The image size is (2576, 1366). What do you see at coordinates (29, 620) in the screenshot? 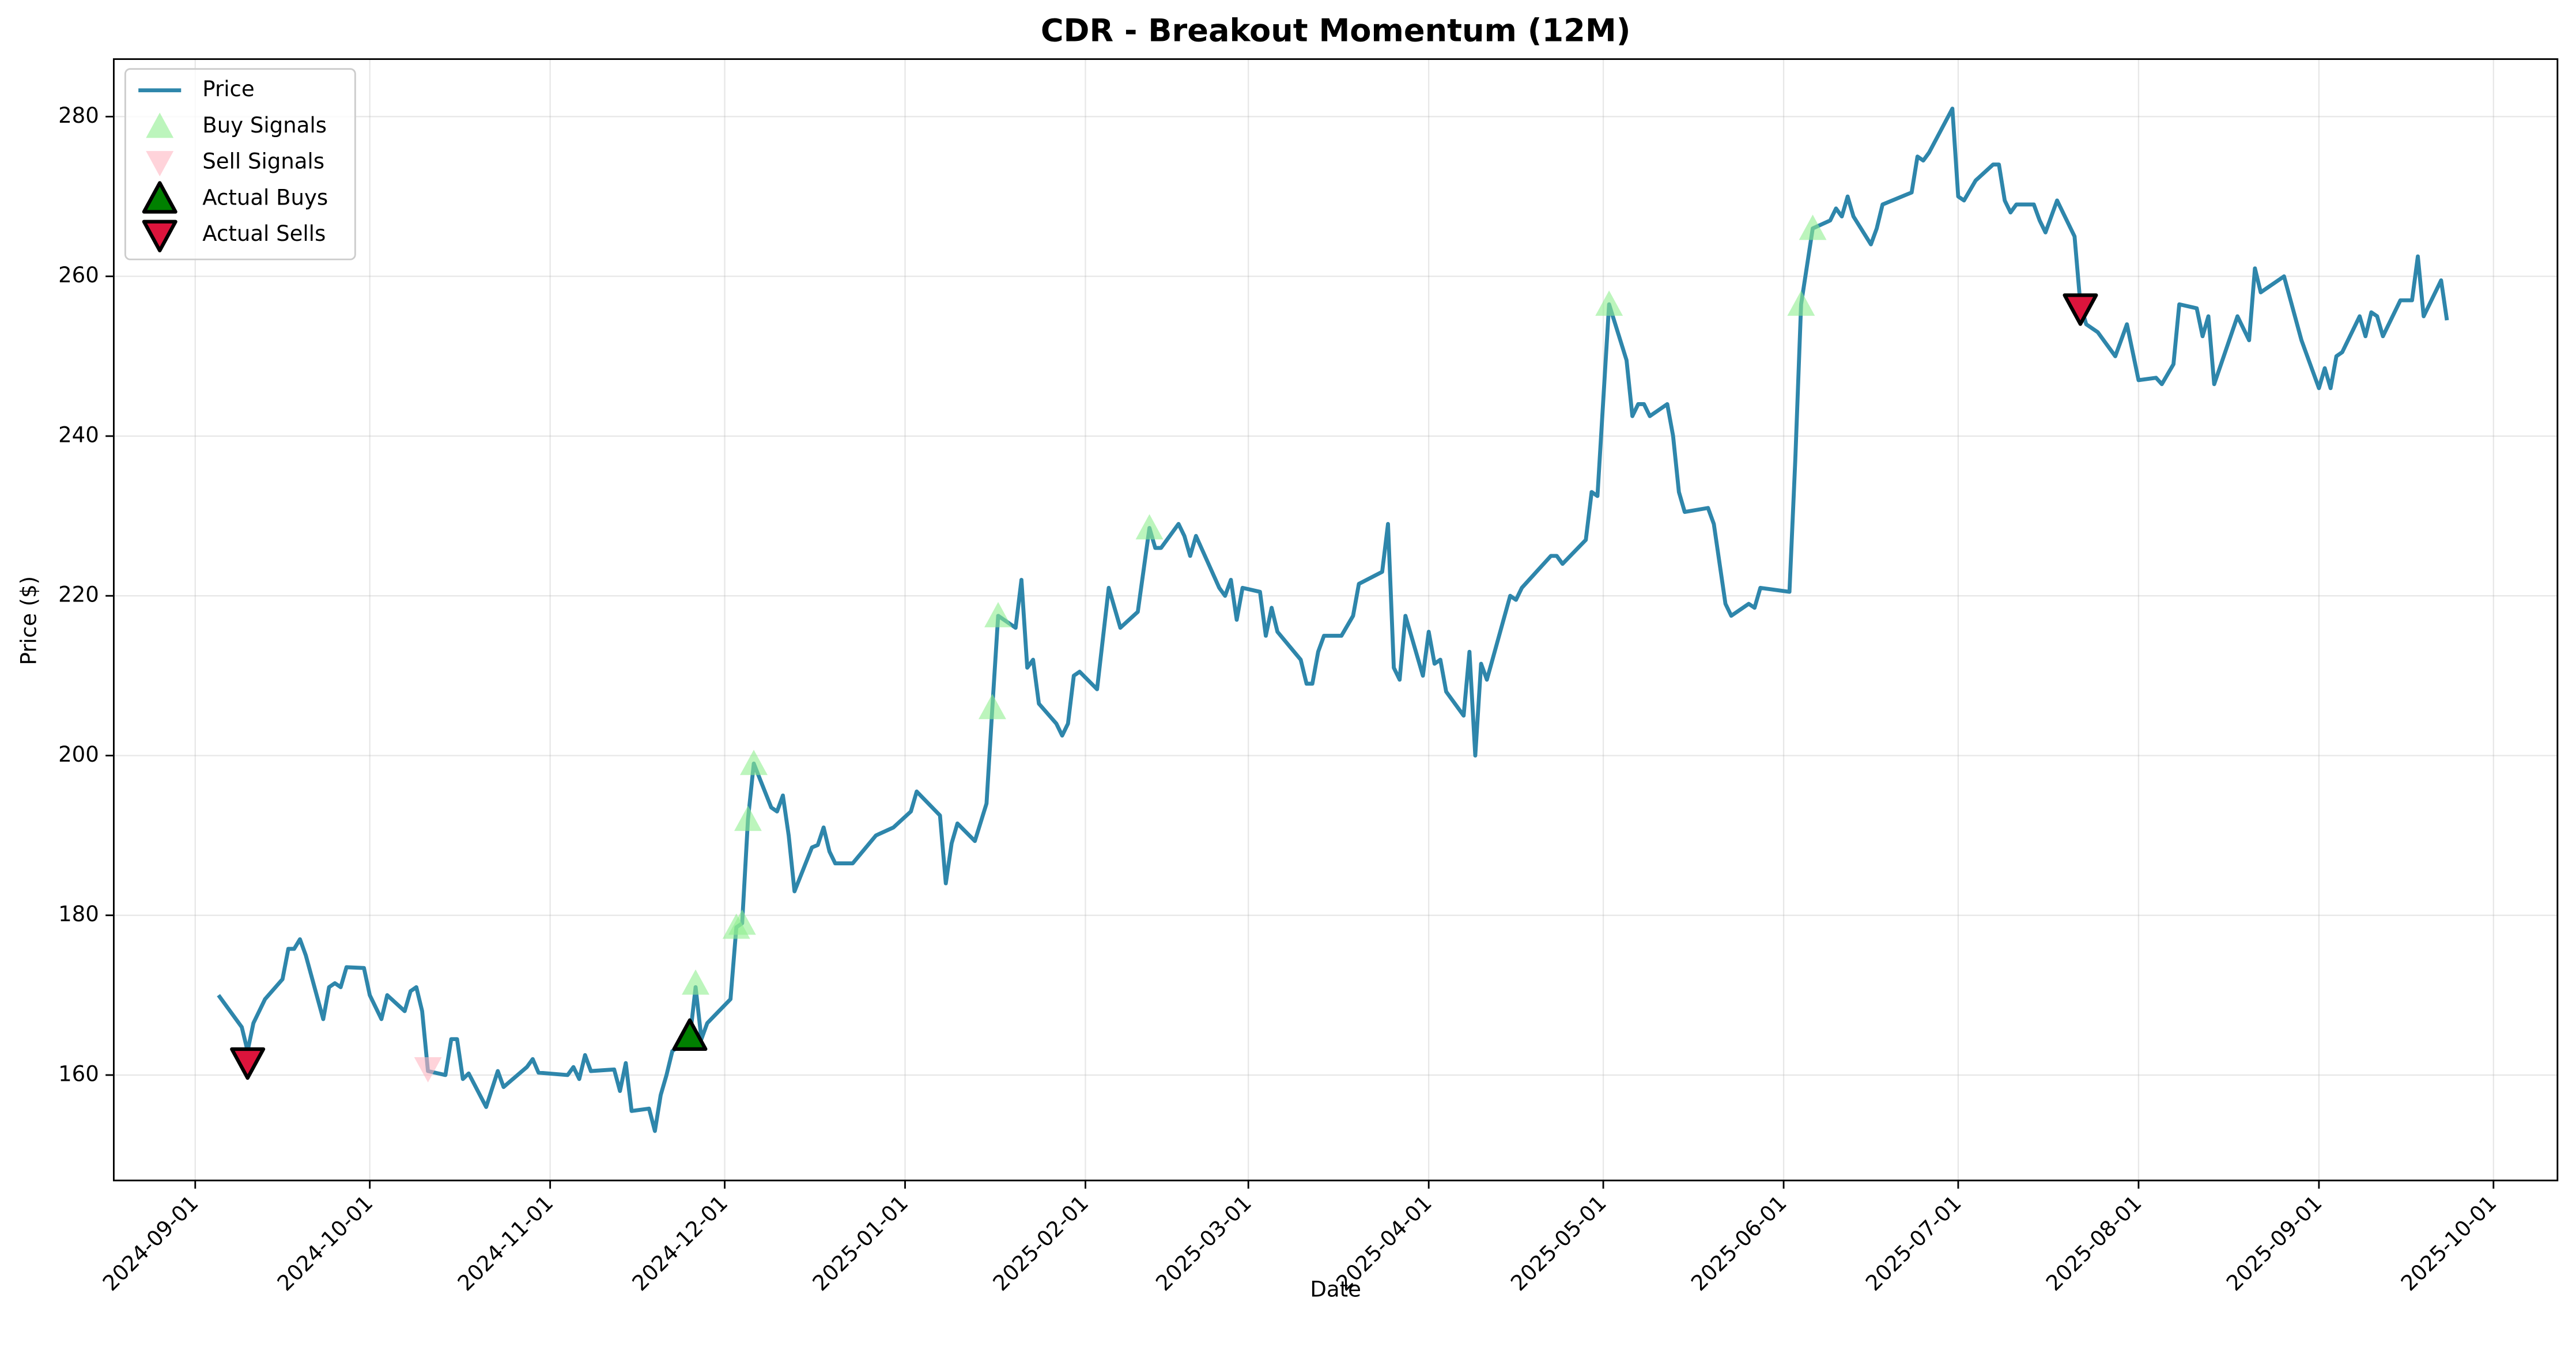
I see `y-axis-label: Price ($)` at bounding box center [29, 620].